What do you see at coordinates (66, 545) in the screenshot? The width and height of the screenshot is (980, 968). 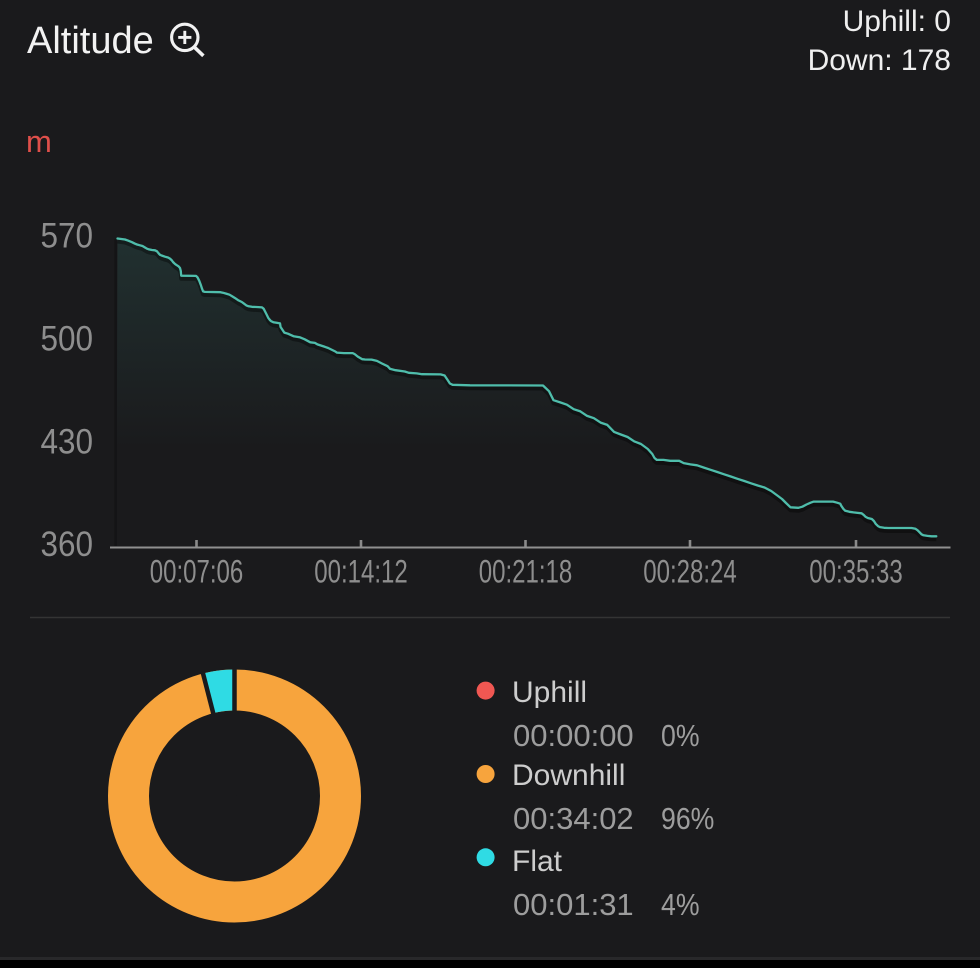 I see `svg-text: 360` at bounding box center [66, 545].